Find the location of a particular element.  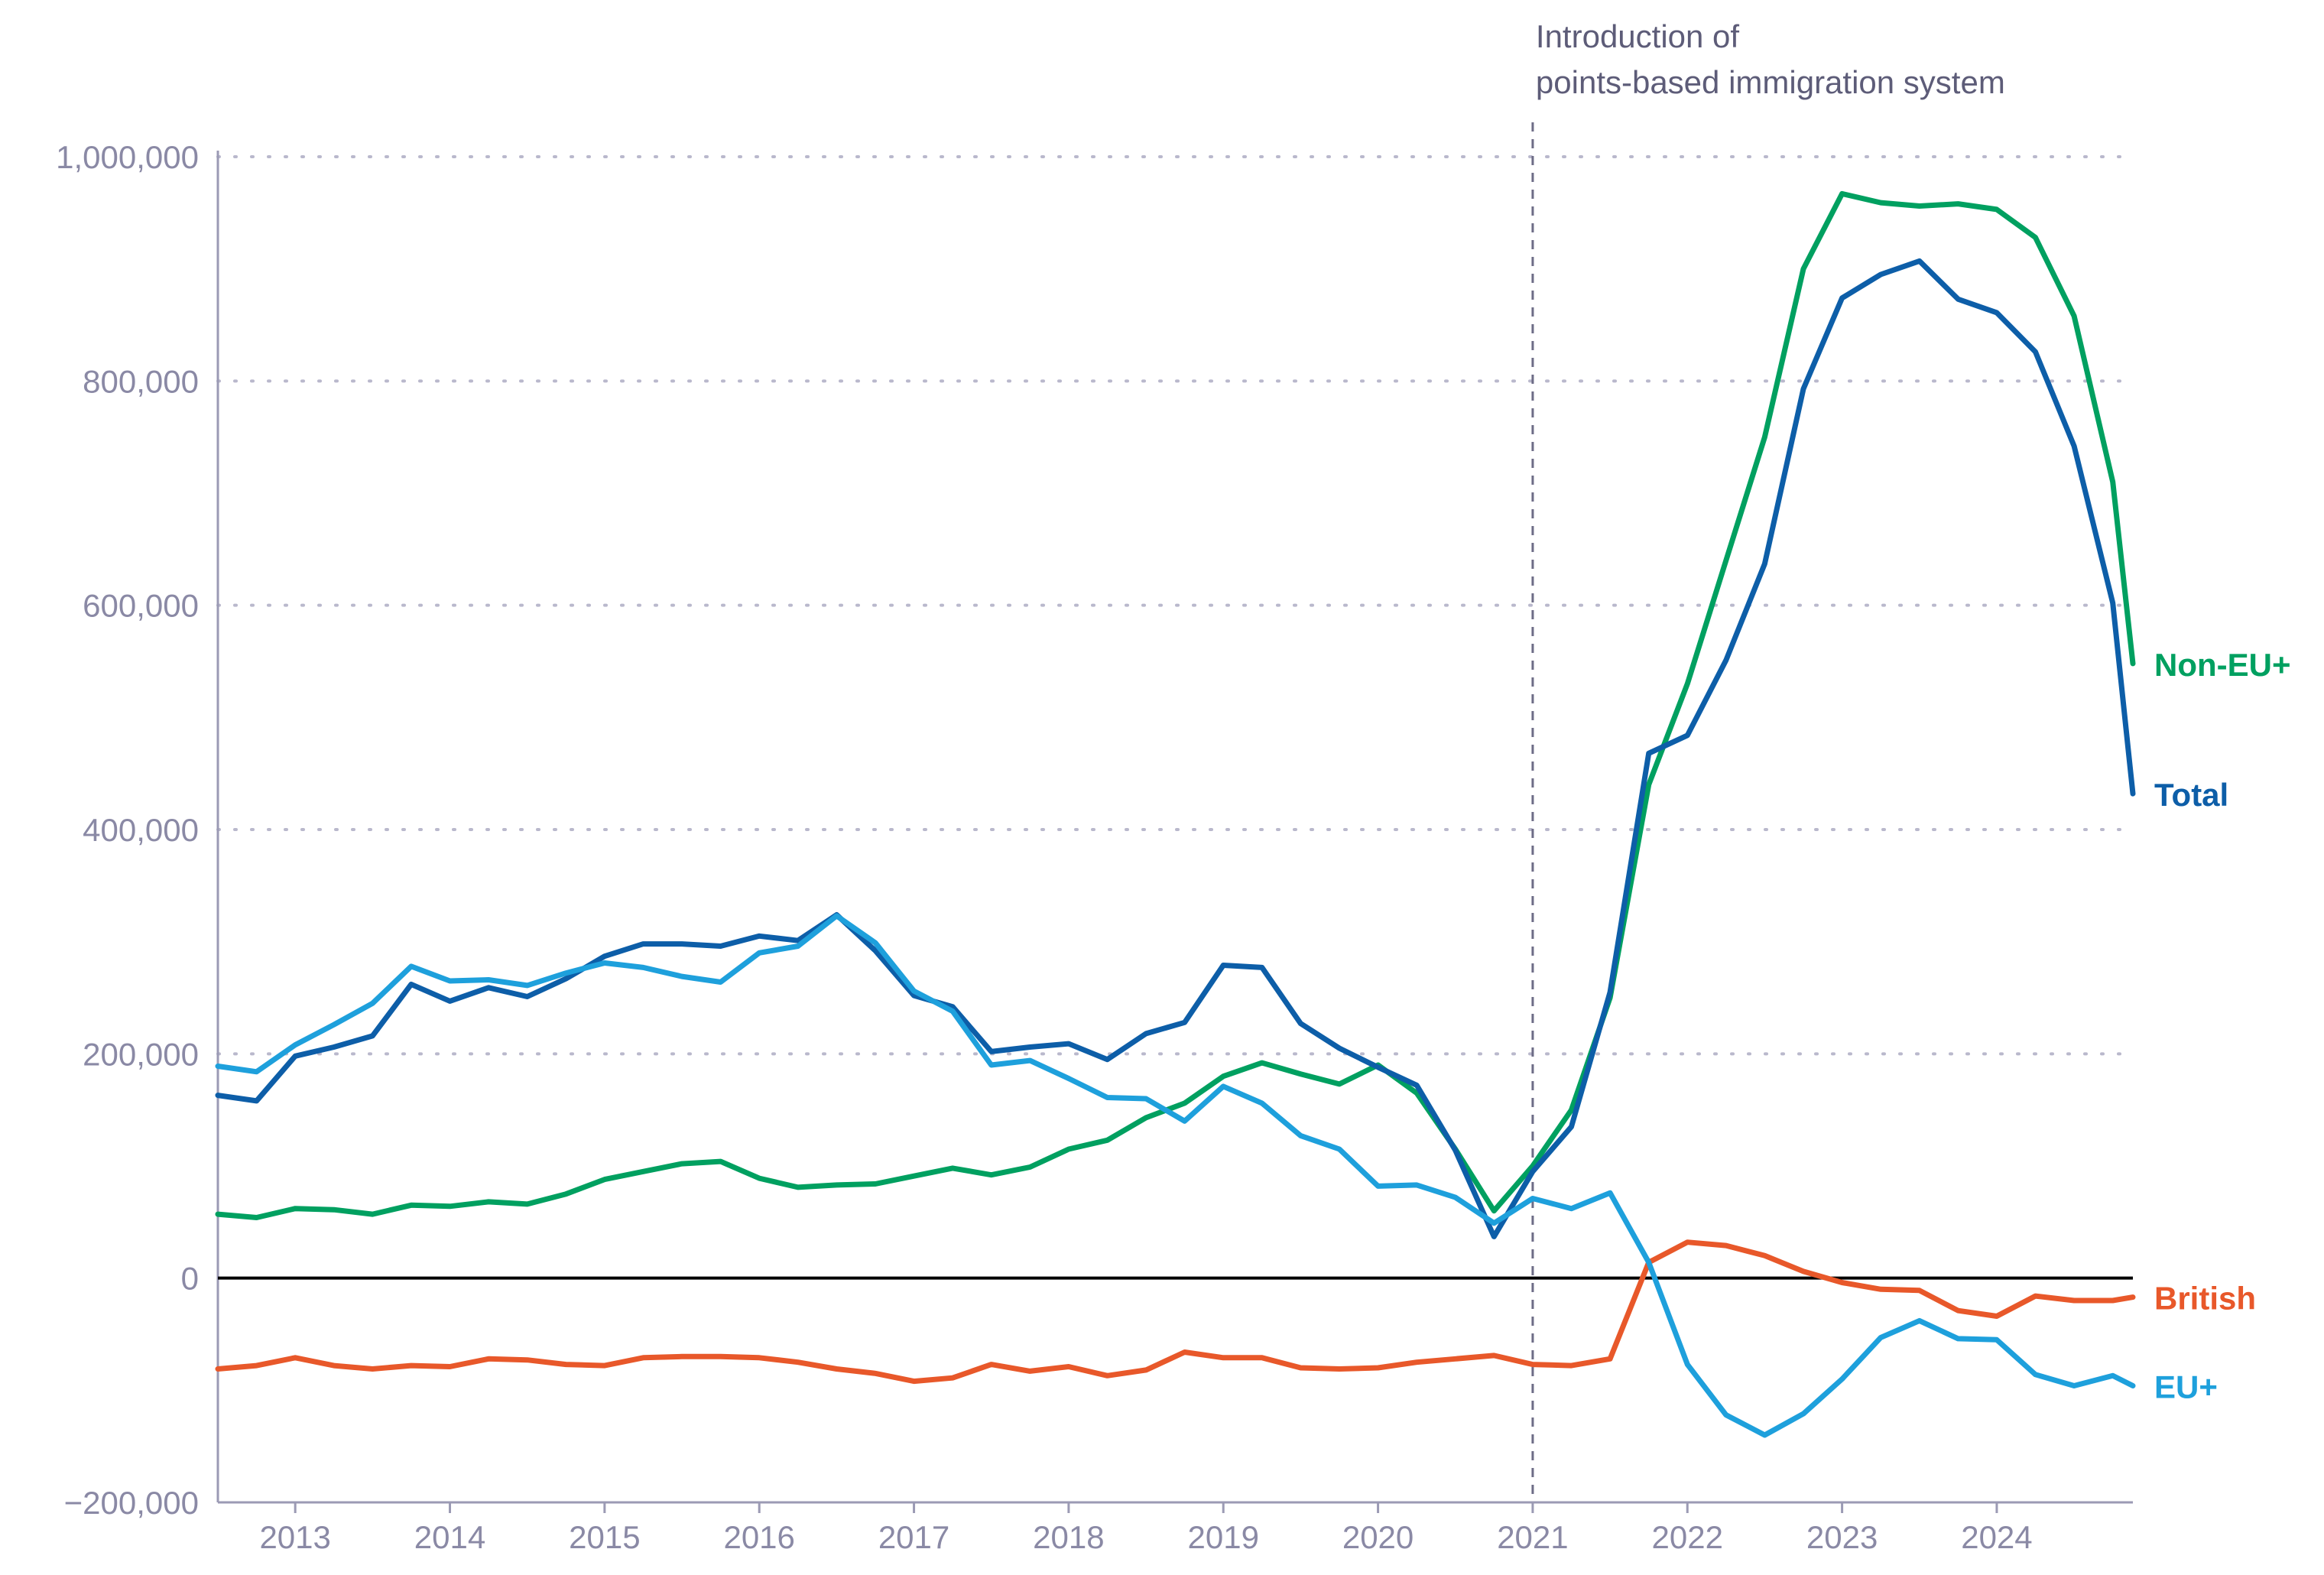

series-label-non-eu: Non-EU+ is located at coordinates (2222, 665).